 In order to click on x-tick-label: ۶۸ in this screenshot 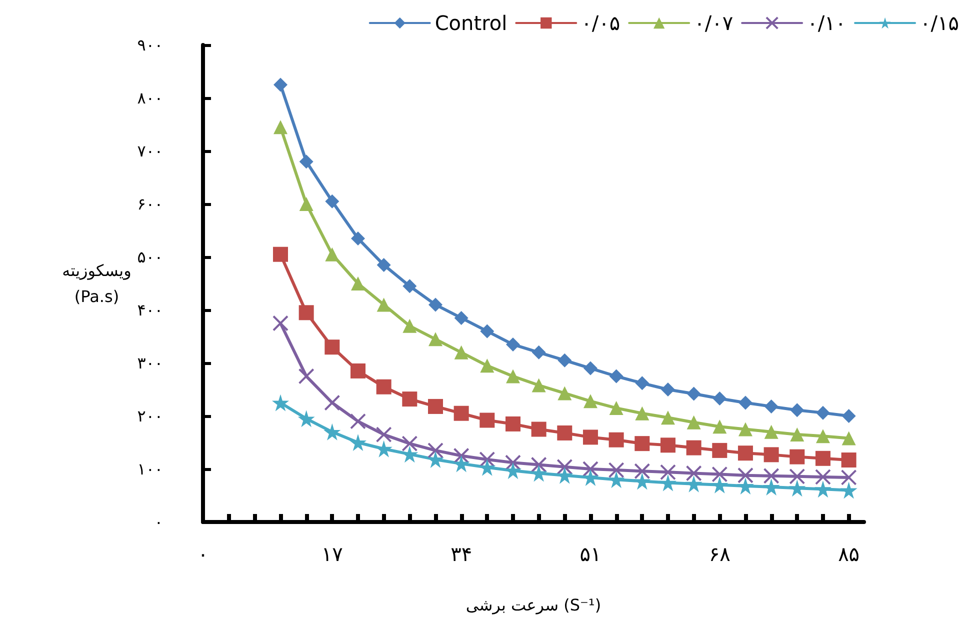, I will do `click(719, 554)`.